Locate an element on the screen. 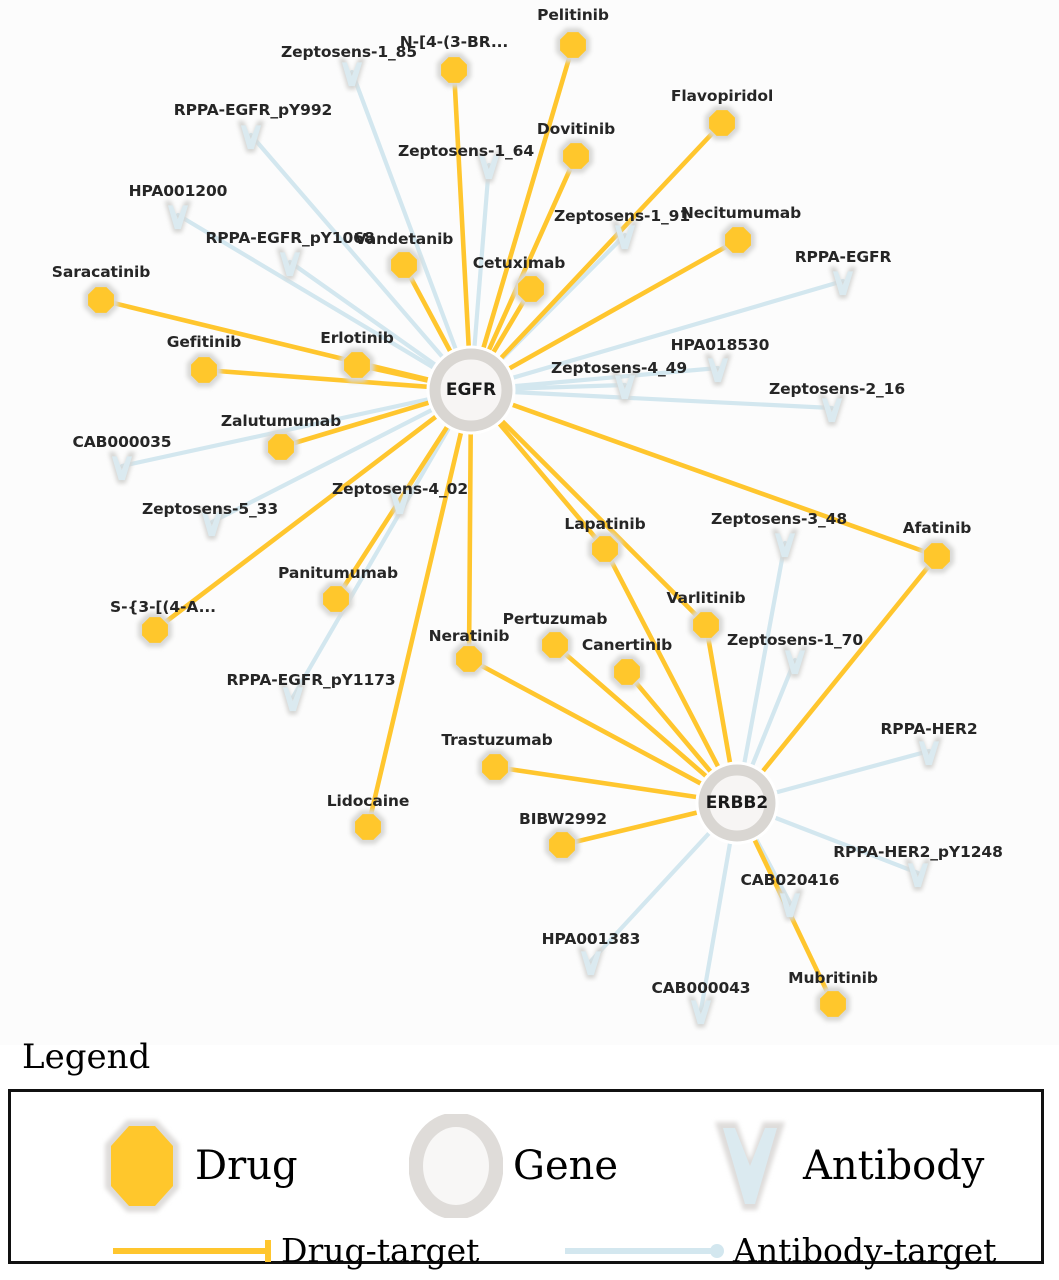 This screenshot has width=1059, height=1280. antibody-chevron-icon is located at coordinates (750, 1166).